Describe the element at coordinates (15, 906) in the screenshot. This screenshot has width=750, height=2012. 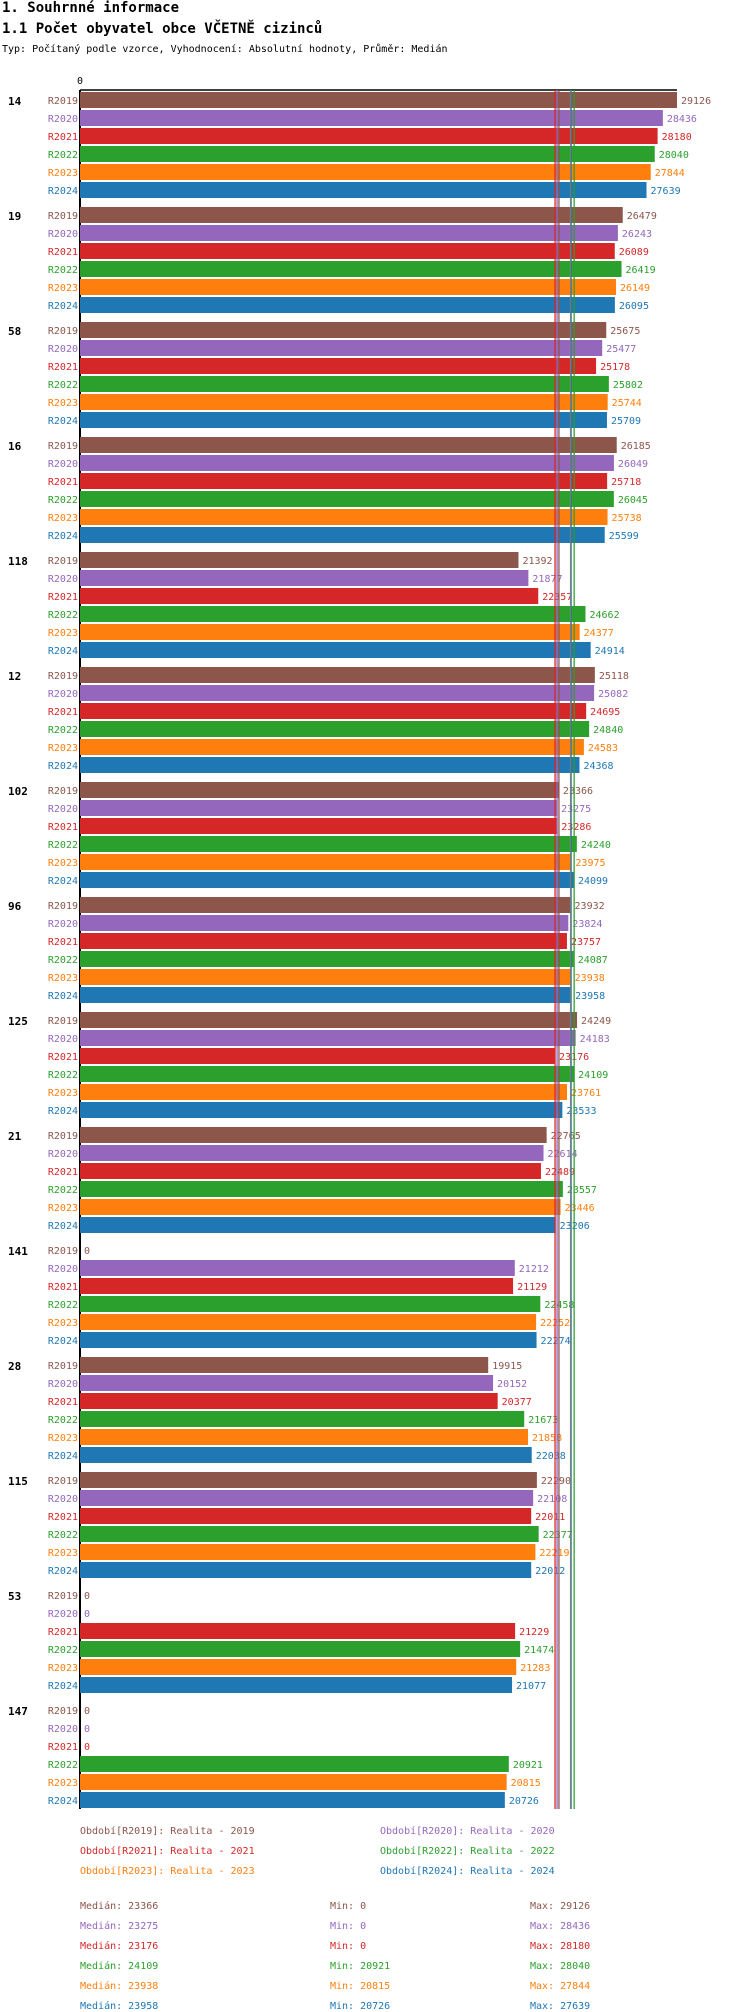
I see `category-label: 96` at that location.